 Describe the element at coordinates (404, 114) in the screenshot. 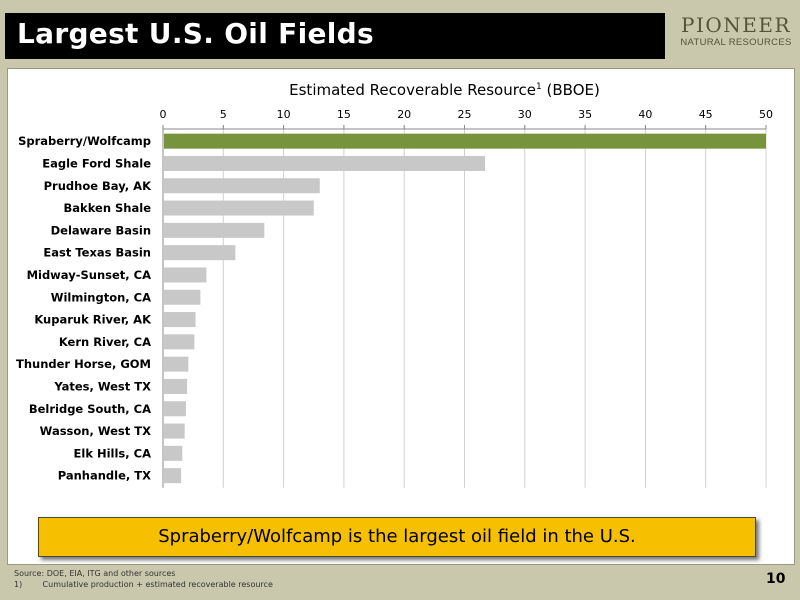

I see `x-tick-label: 20` at that location.